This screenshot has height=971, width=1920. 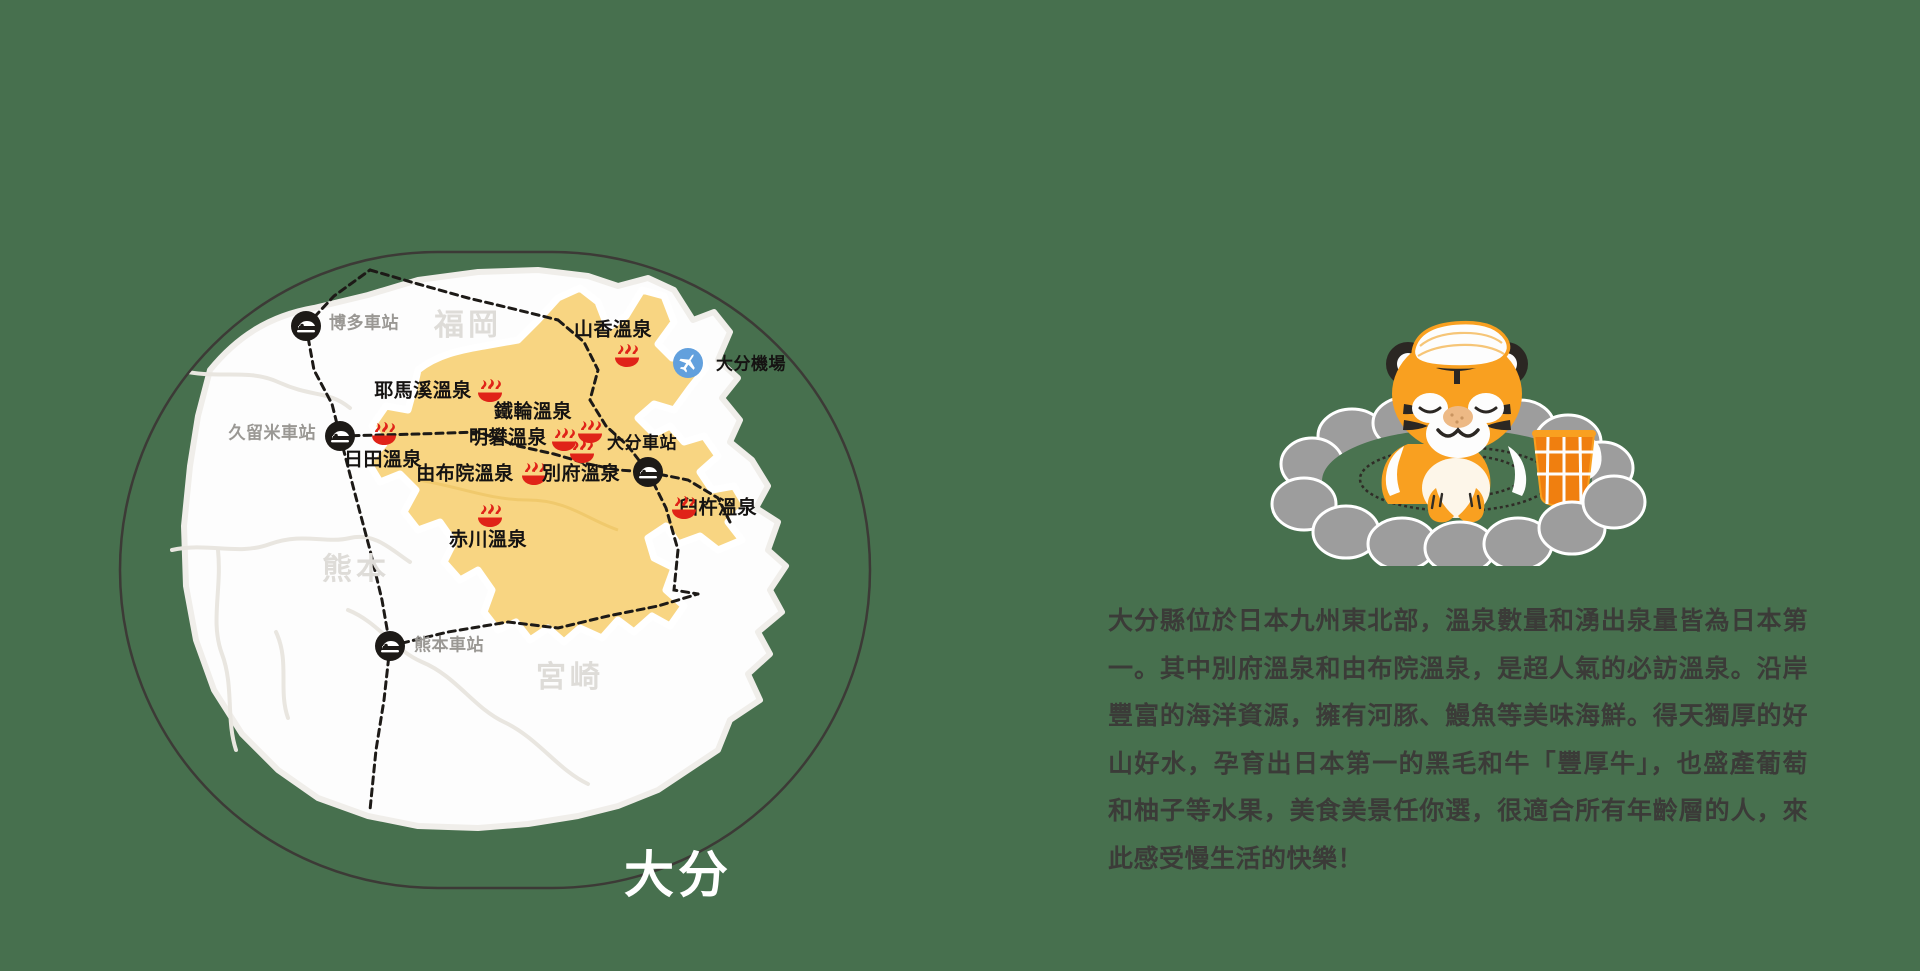 What do you see at coordinates (365, 541) in the screenshot?
I see `rail-kurume-kumamoto` at bounding box center [365, 541].